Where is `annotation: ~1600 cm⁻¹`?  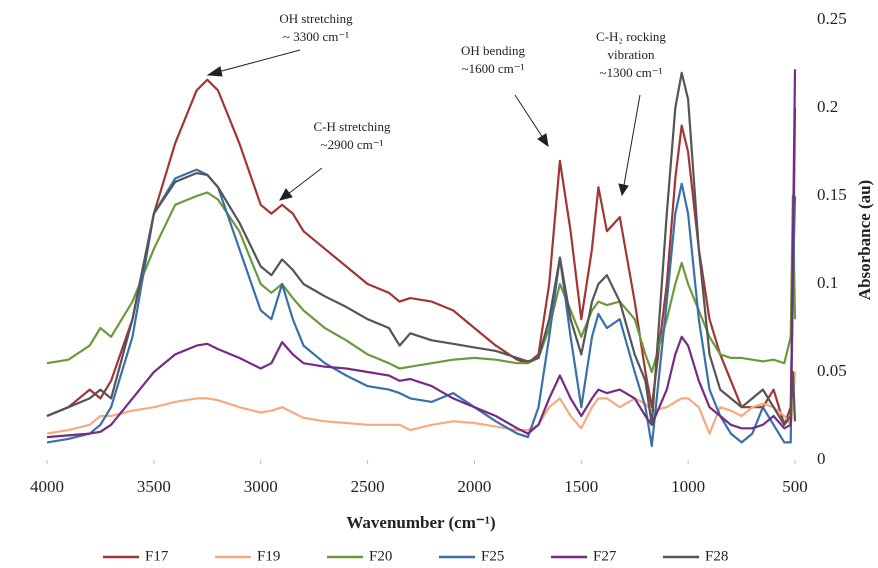 annotation: ~1600 cm⁻¹ is located at coordinates (493, 68).